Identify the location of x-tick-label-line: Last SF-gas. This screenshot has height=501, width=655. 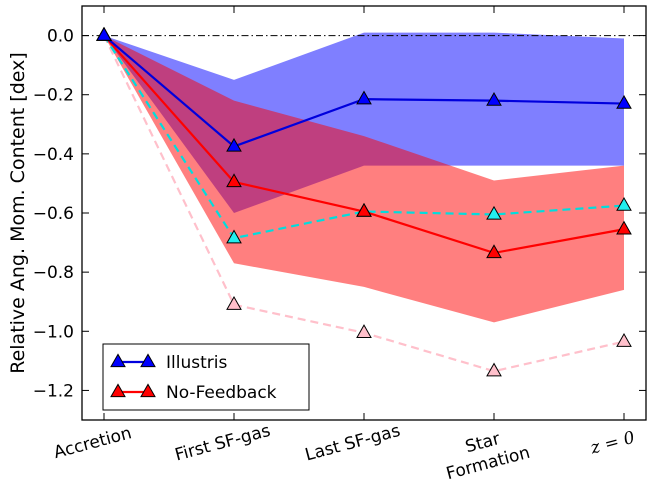
(353, 443).